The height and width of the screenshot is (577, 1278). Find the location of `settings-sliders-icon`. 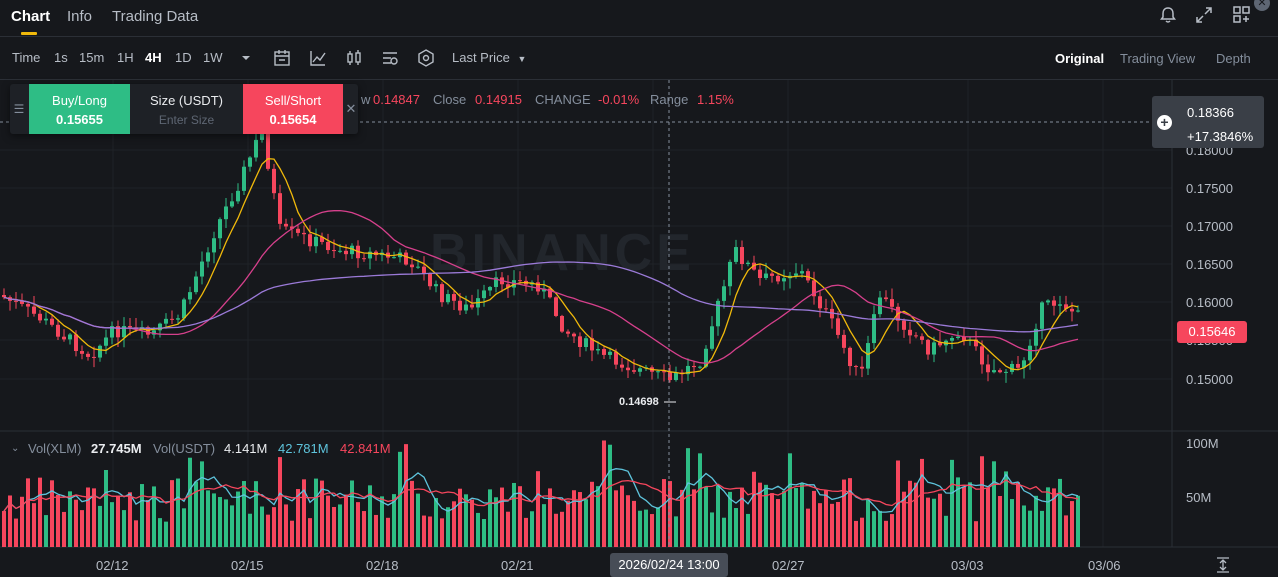

settings-sliders-icon is located at coordinates (390, 58).